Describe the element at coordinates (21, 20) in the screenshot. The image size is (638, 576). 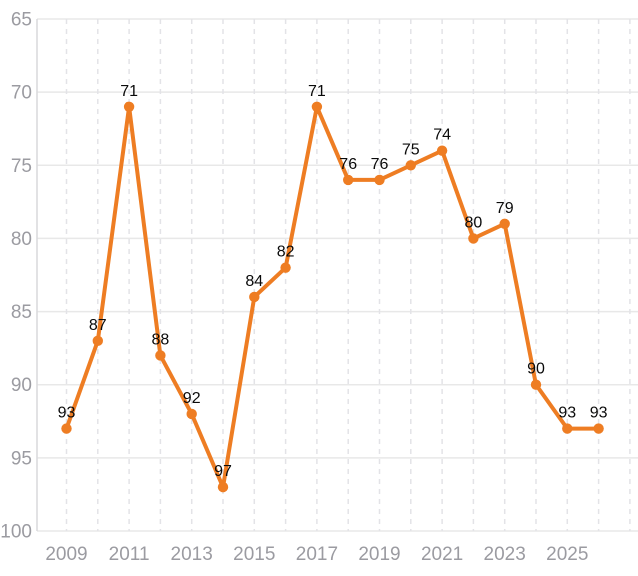
I see `y-axis-tick-label: 65` at that location.